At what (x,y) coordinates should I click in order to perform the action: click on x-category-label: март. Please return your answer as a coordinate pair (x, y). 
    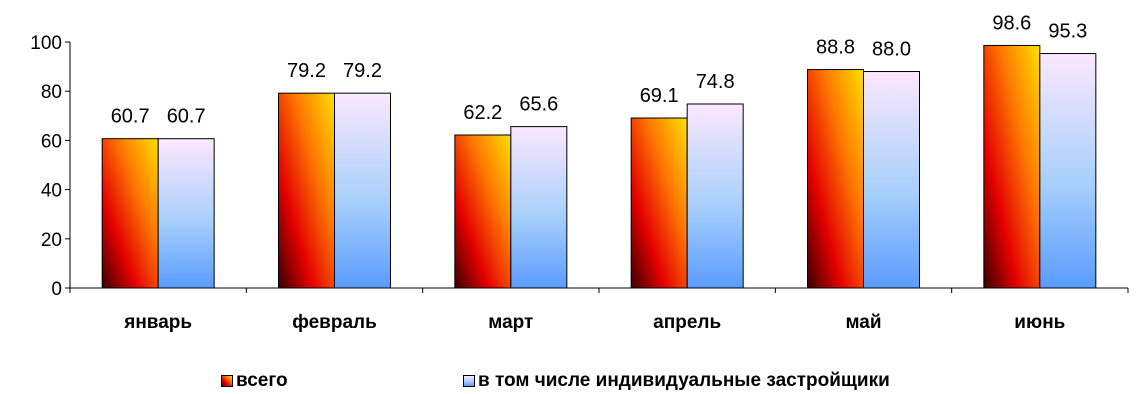
    Looking at the image, I should click on (510, 322).